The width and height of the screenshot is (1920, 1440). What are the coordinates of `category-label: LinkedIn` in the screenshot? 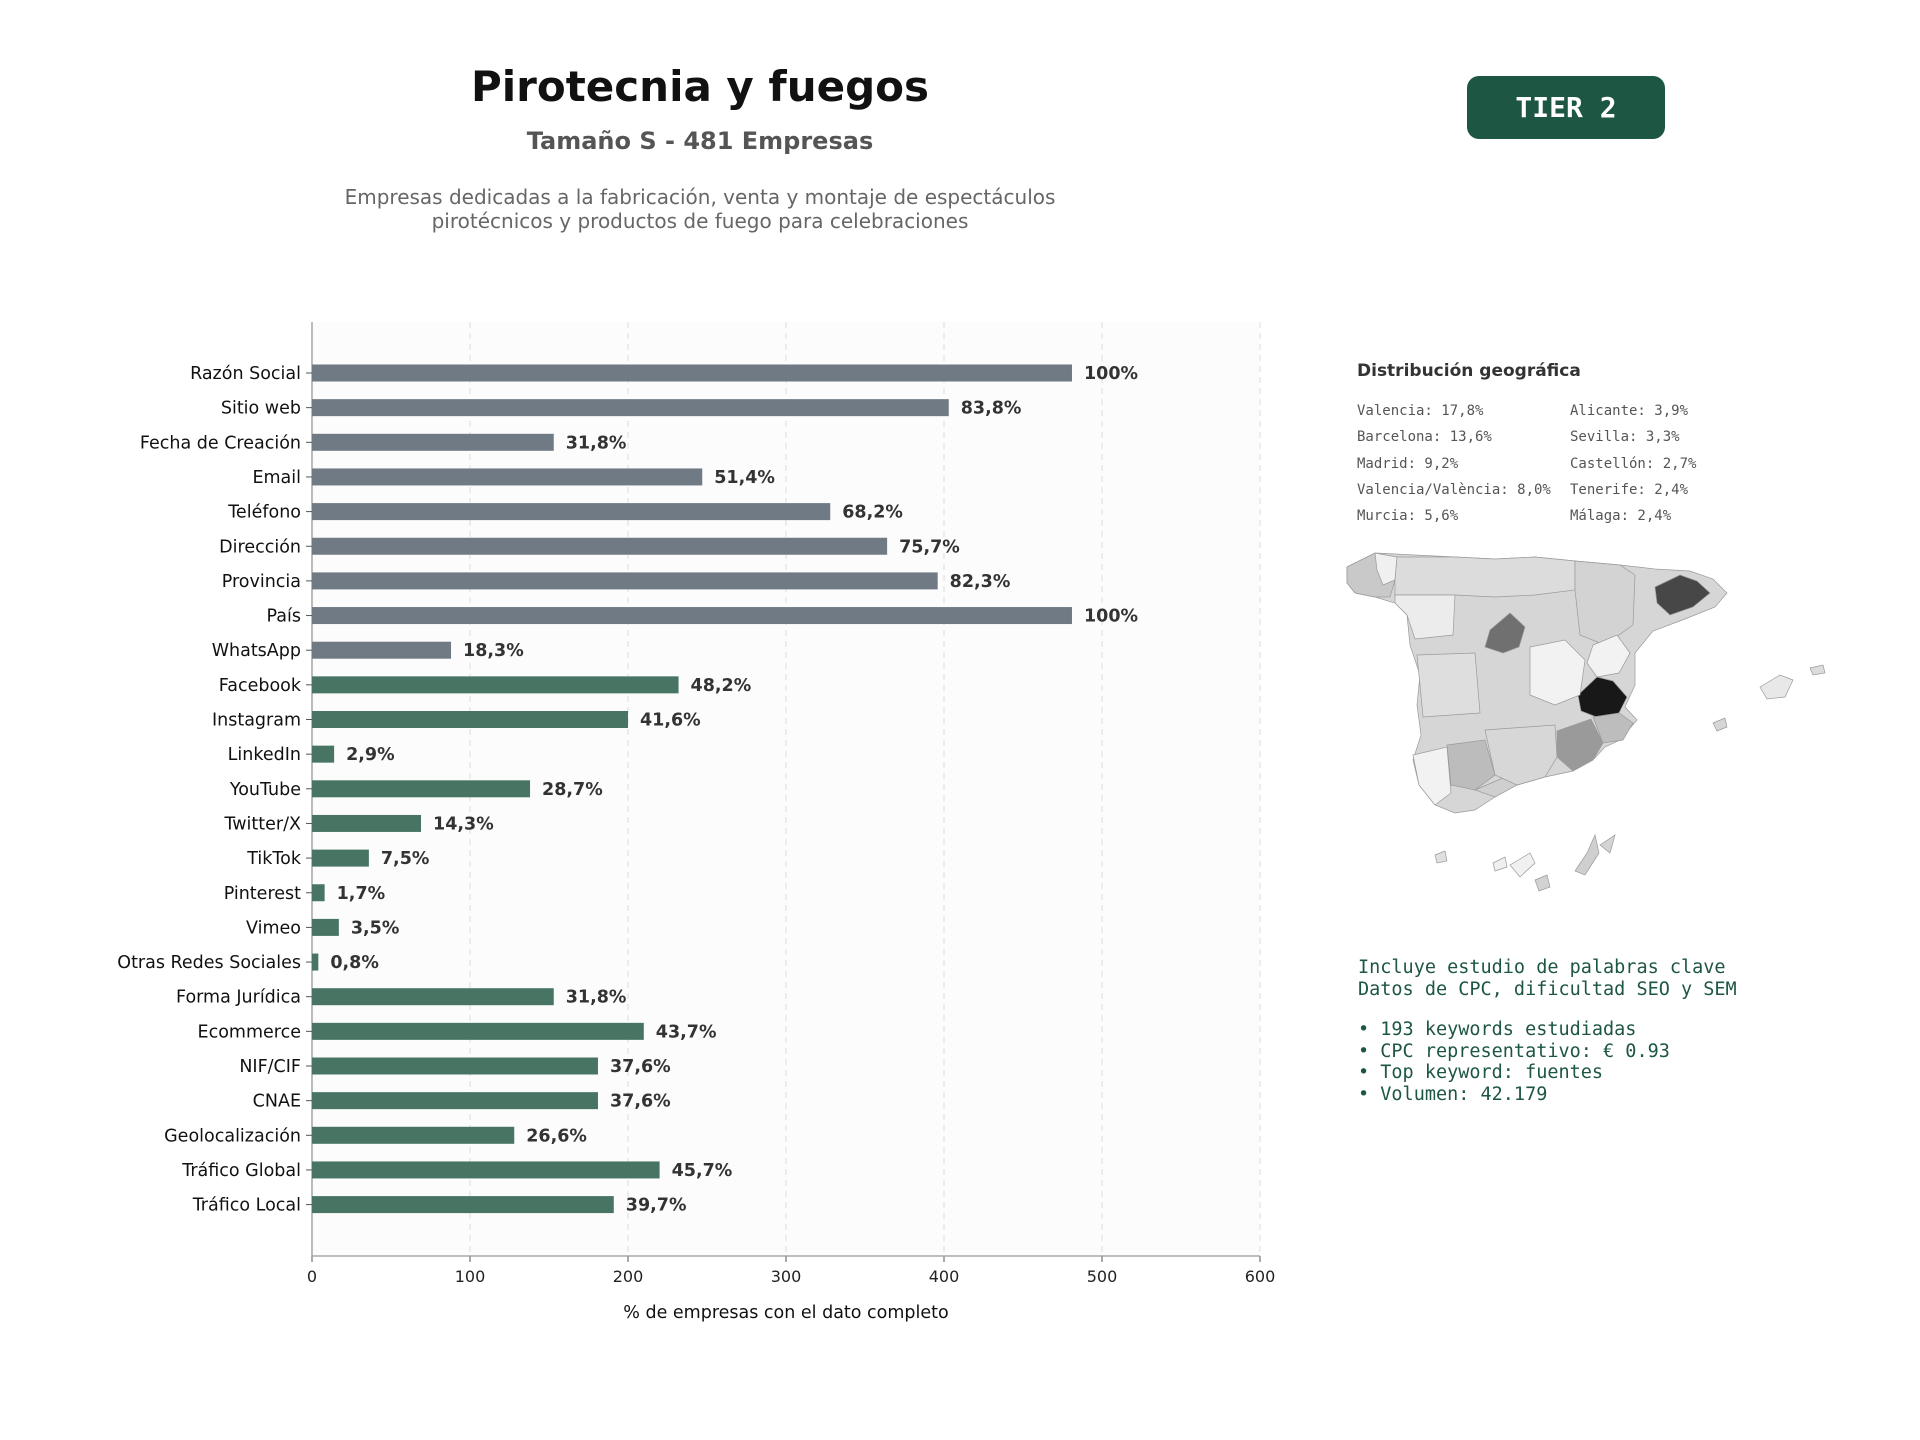 It's located at (264, 755).